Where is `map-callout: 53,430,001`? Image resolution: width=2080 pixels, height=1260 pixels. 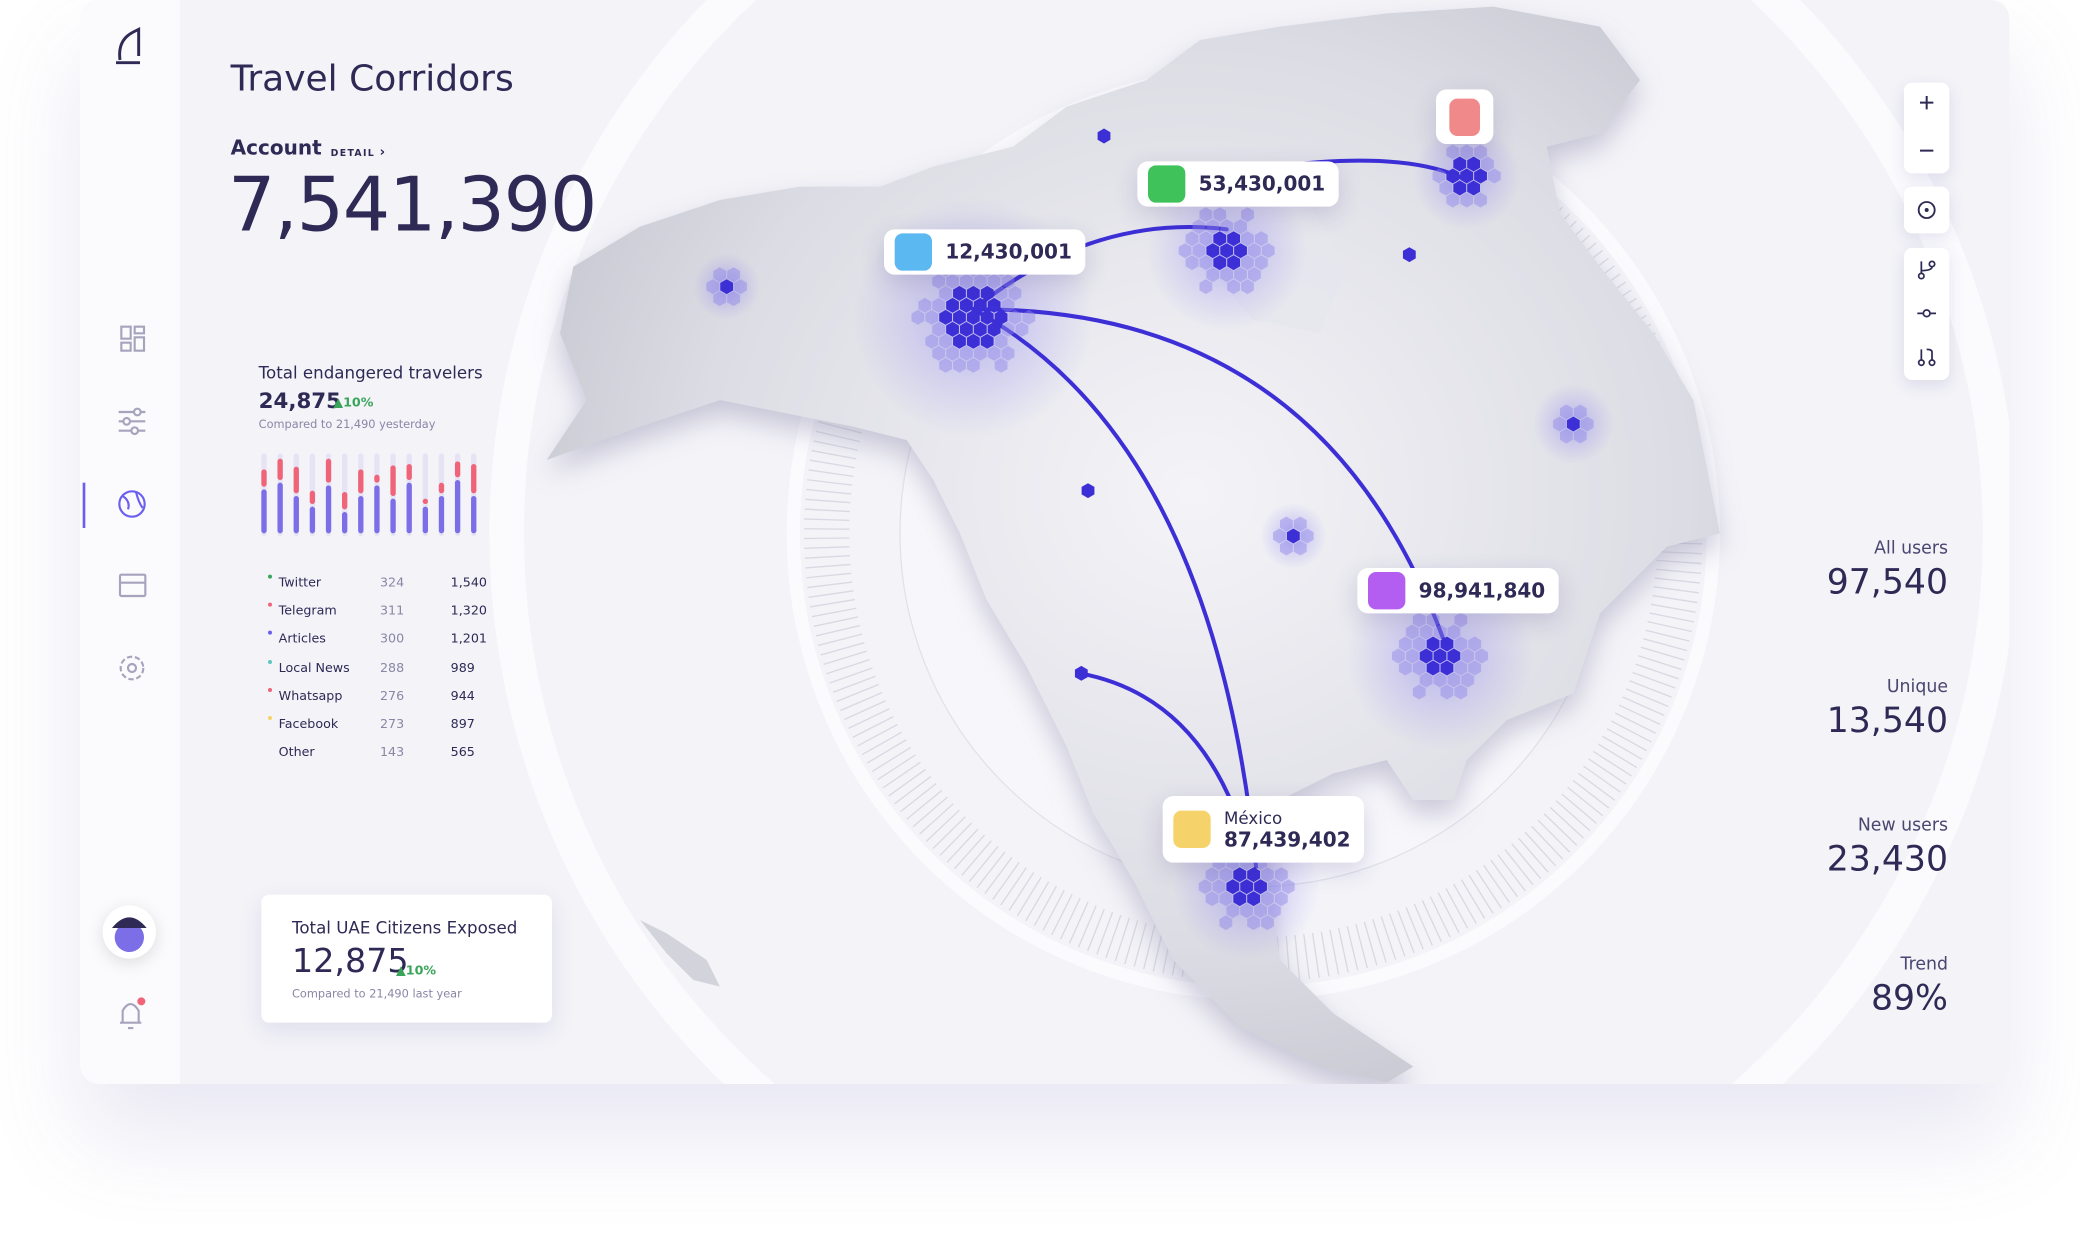 map-callout: 53,430,001 is located at coordinates (1238, 184).